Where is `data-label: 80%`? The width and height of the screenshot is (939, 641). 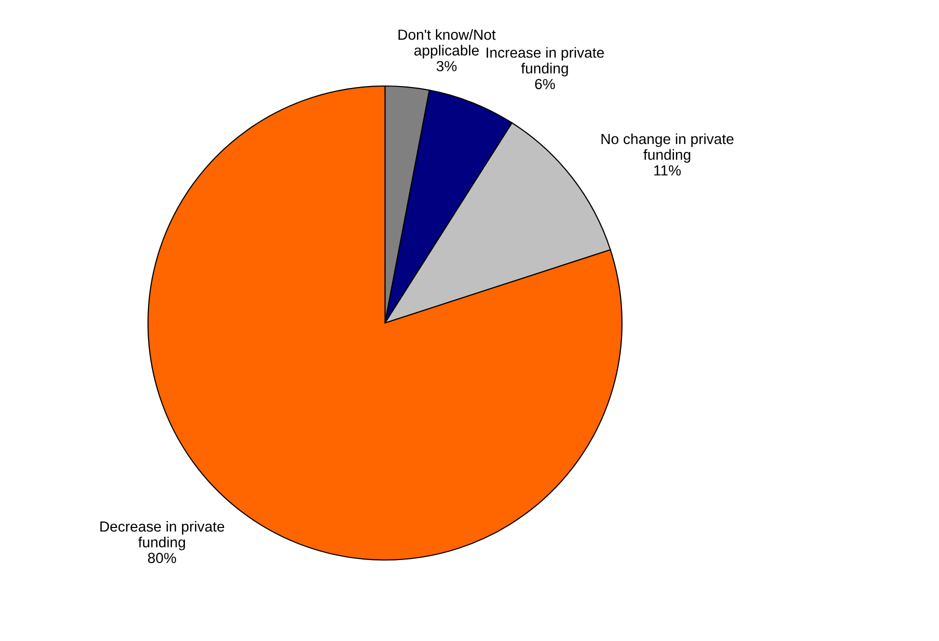 data-label: 80% is located at coordinates (162, 558).